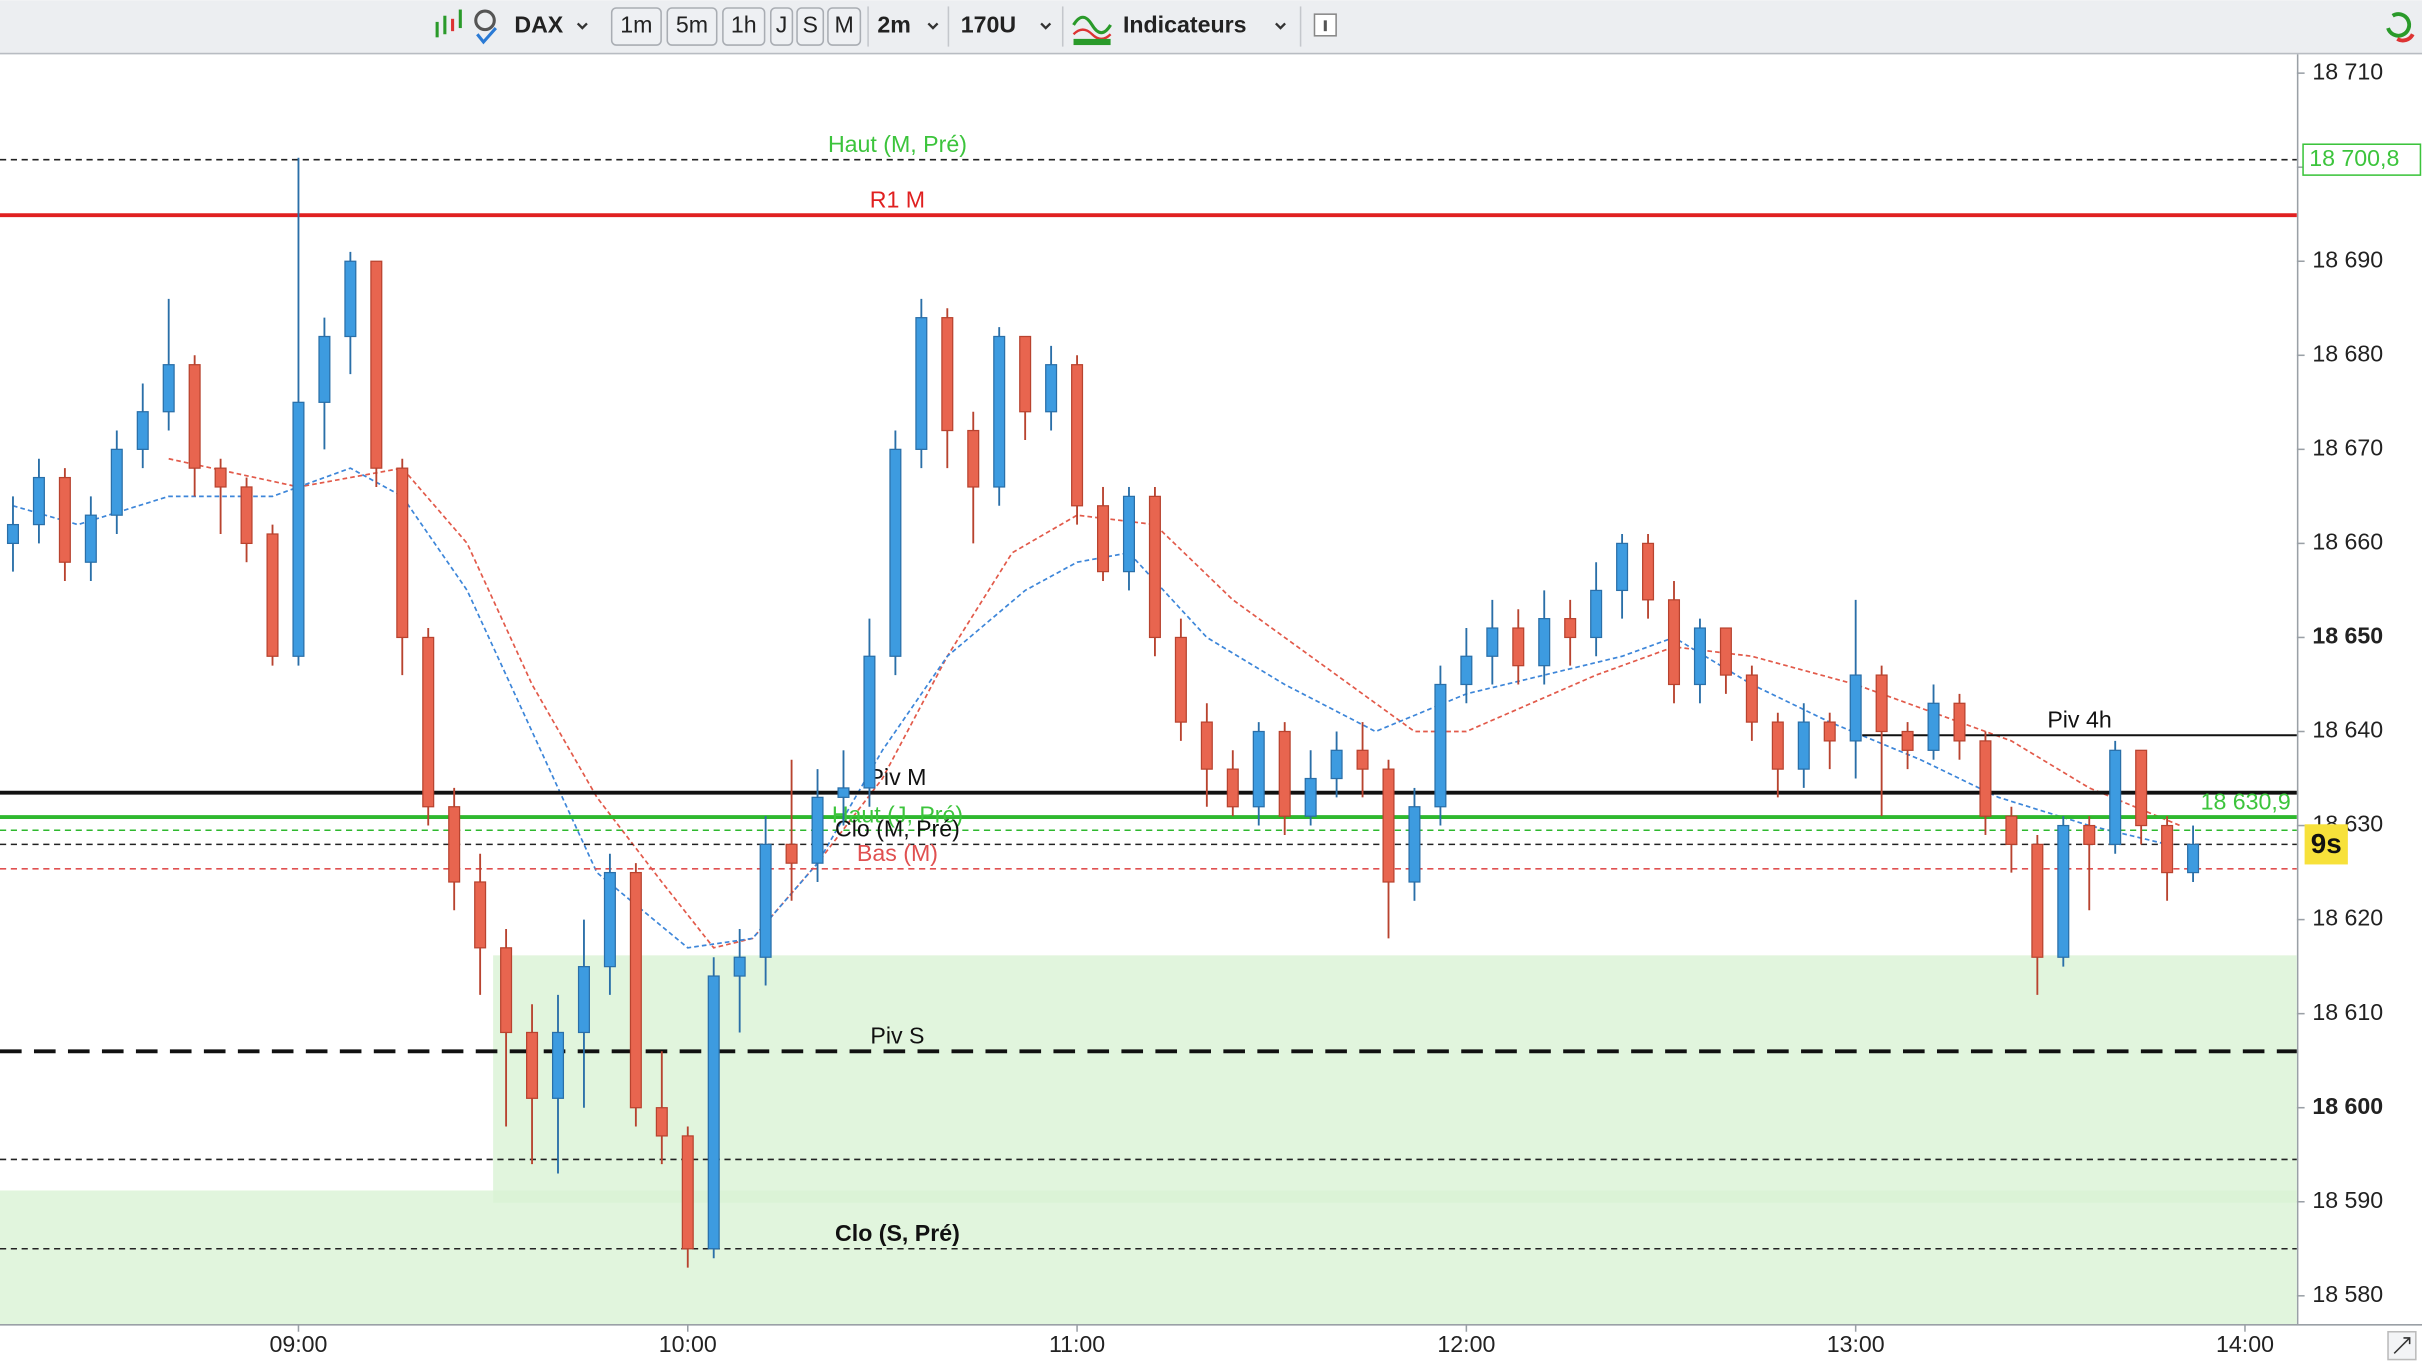  Describe the element at coordinates (988, 25) in the screenshot. I see `units-select: 170U` at that location.